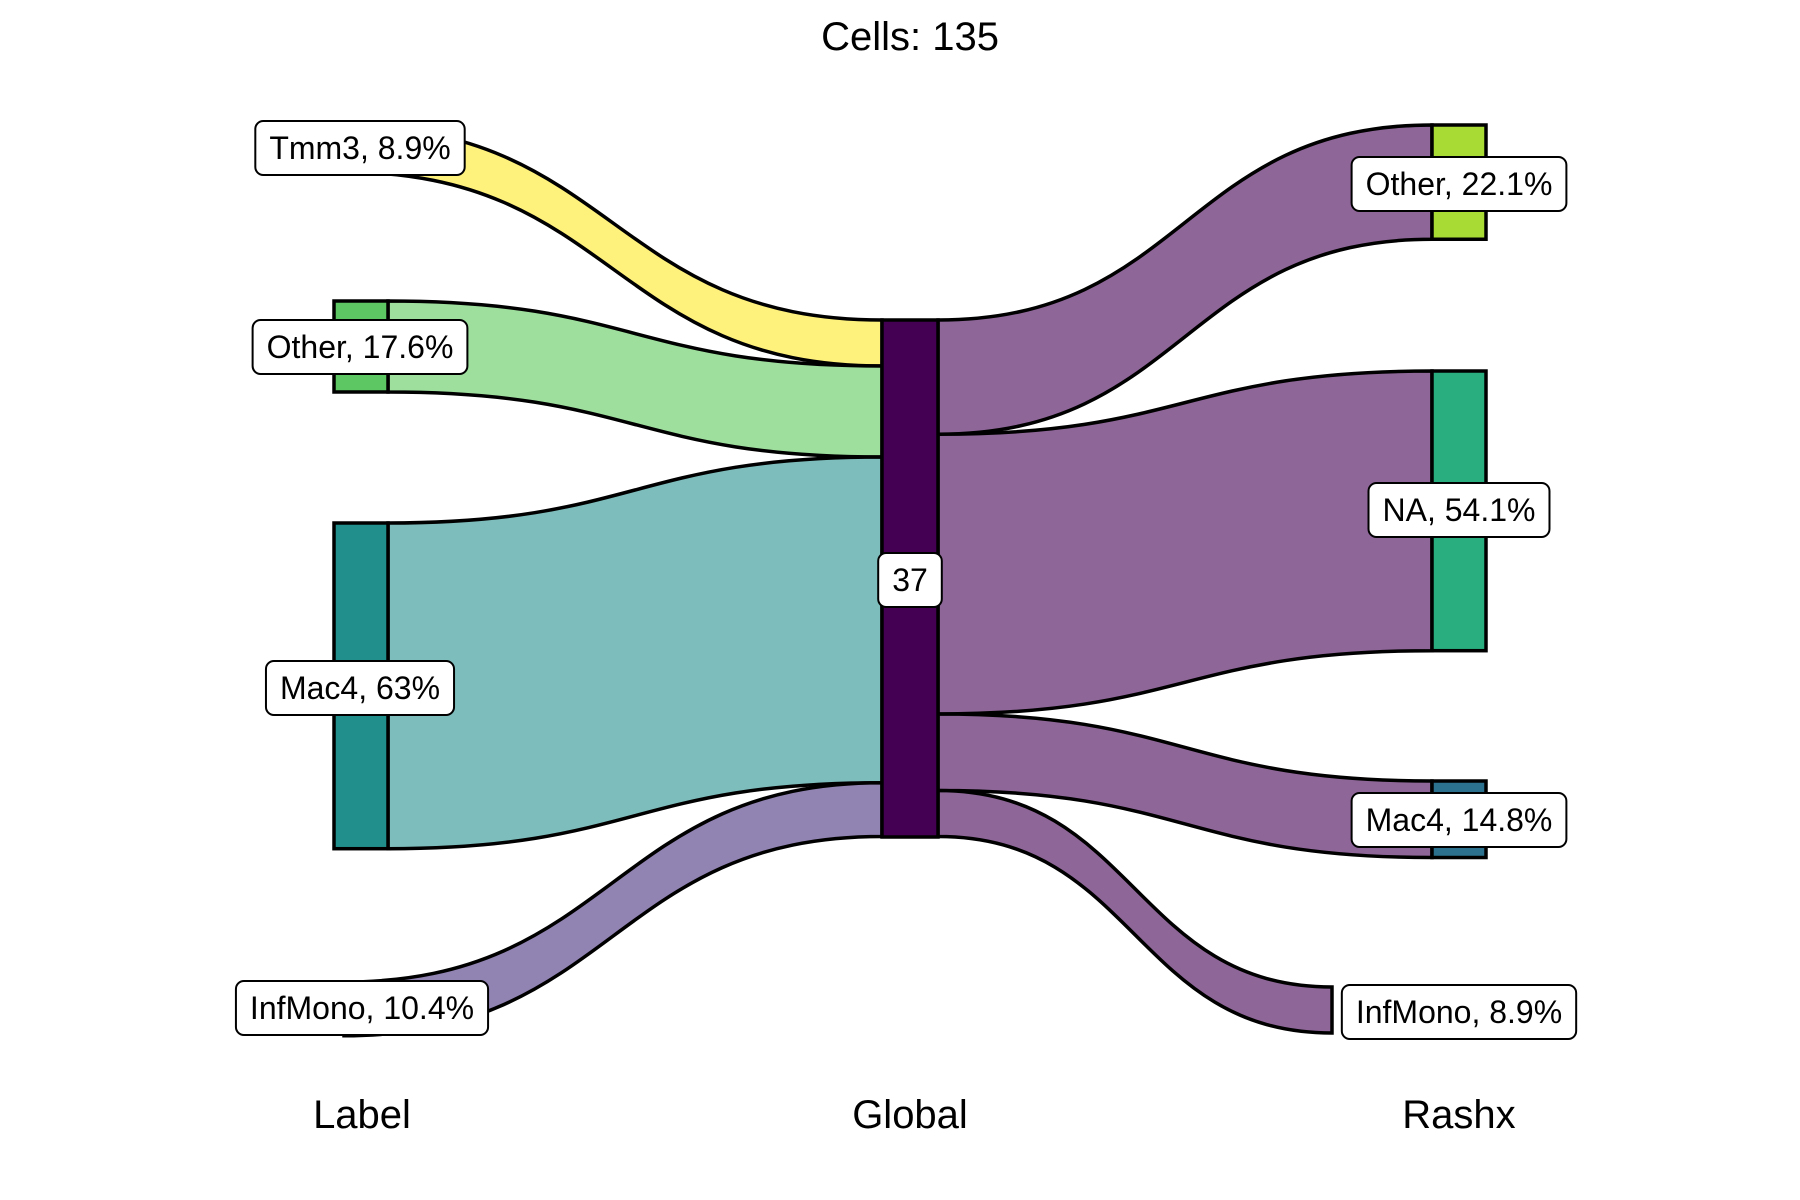 This screenshot has height=1200, width=1800. I want to click on label-right-mac4: Mac4, 14.8%, so click(1459, 820).